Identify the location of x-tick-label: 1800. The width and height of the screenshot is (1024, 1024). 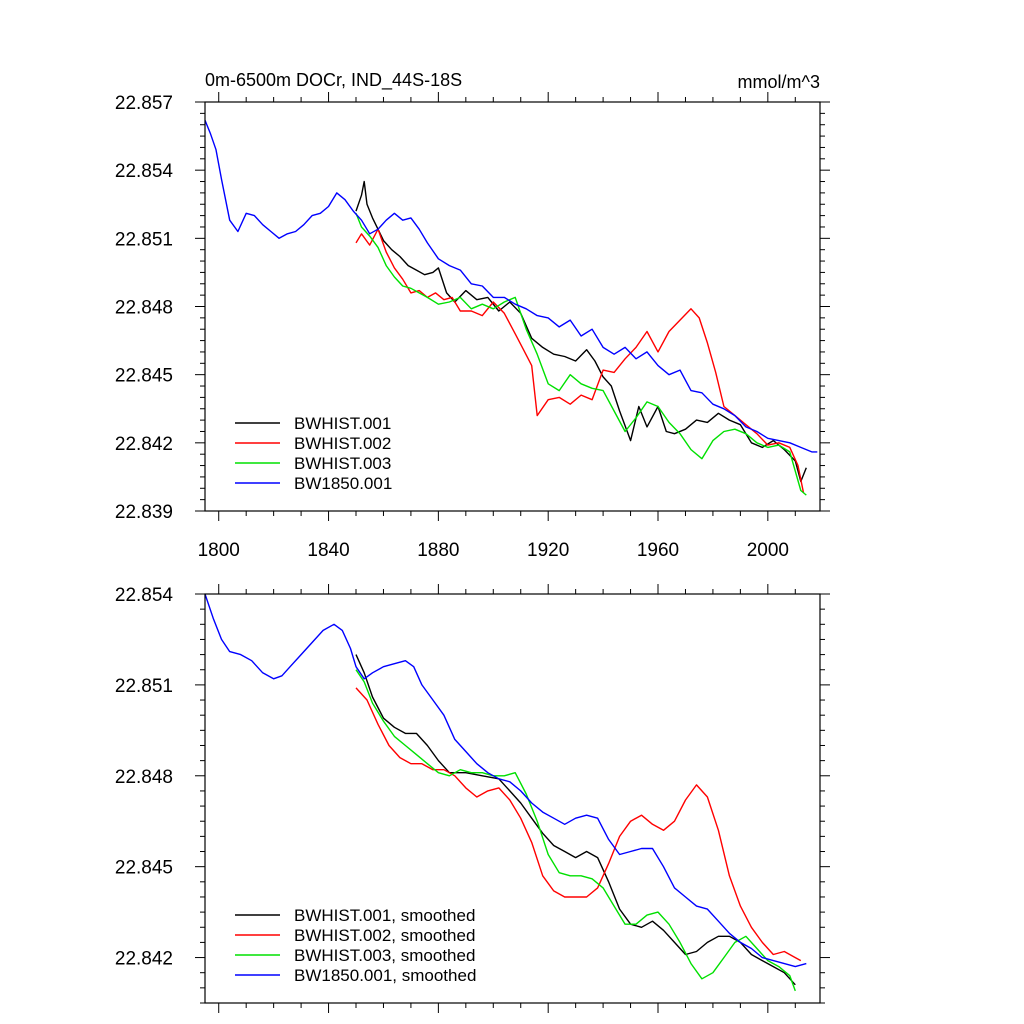
(219, 550).